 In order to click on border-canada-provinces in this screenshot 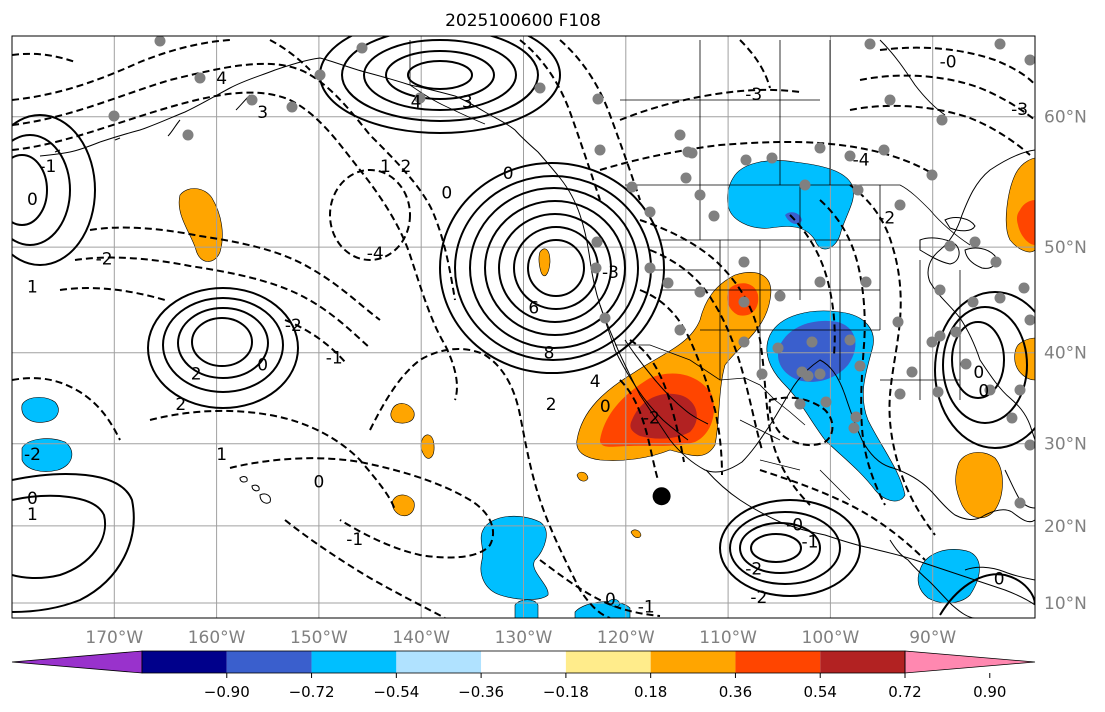, I will do `click(725, 112)`.